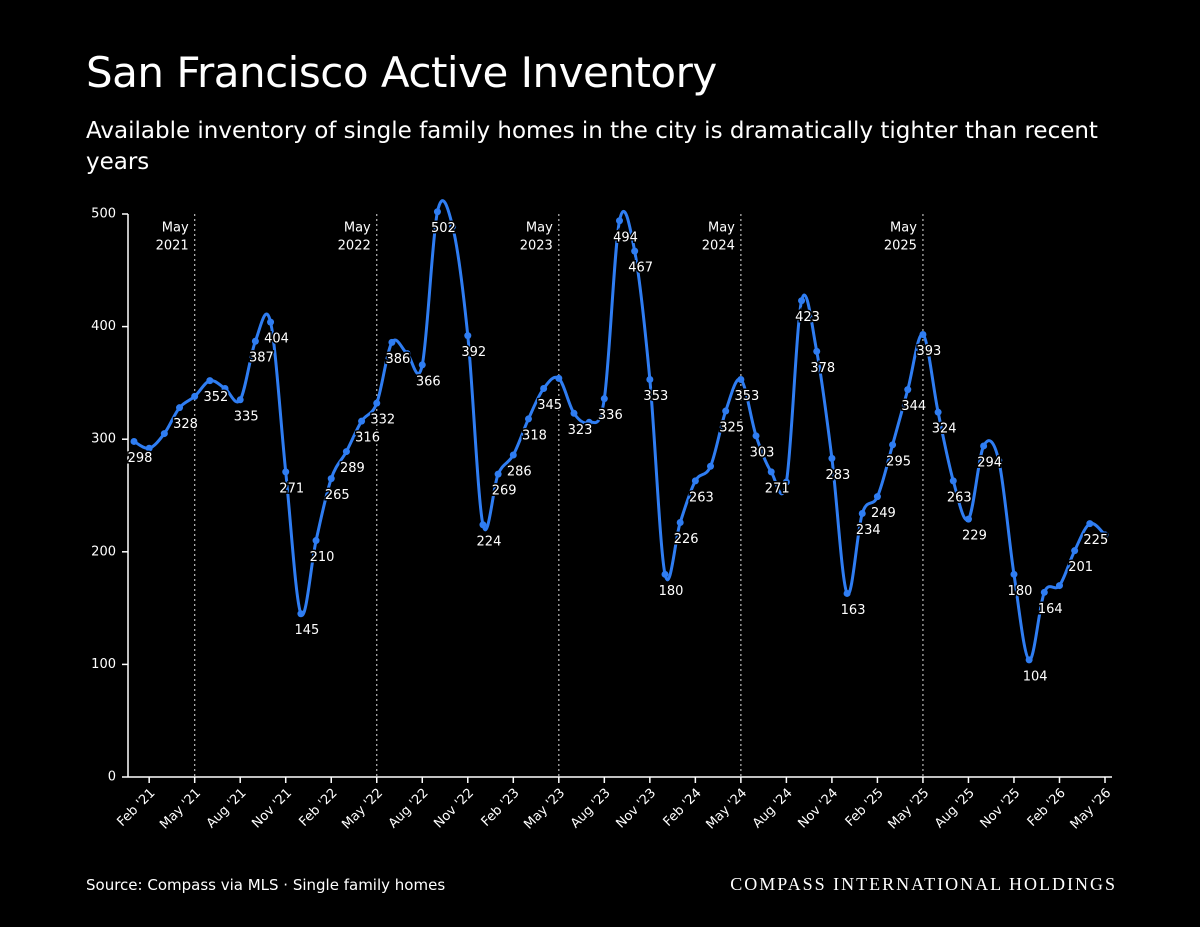  Describe the element at coordinates (534, 435) in the screenshot. I see `value-label: 318` at that location.